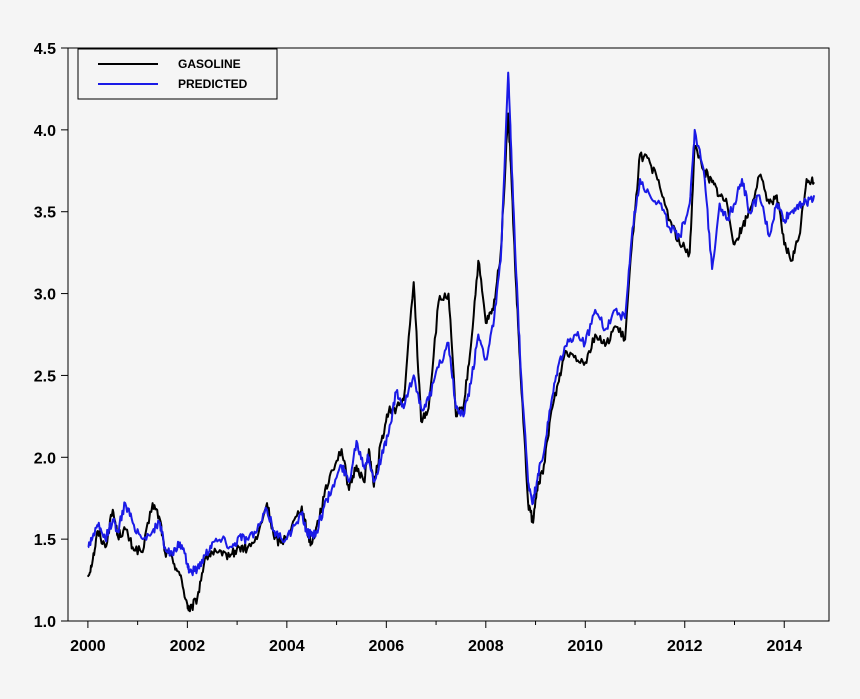 This screenshot has width=860, height=699. What do you see at coordinates (486, 646) in the screenshot?
I see `x-tick-label: 2008` at bounding box center [486, 646].